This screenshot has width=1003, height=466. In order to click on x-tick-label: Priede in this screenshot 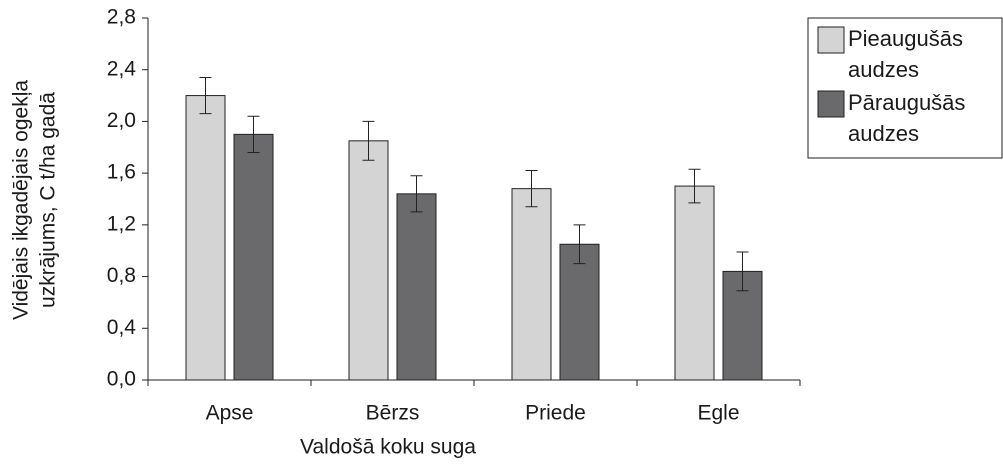, I will do `click(555, 413)`.